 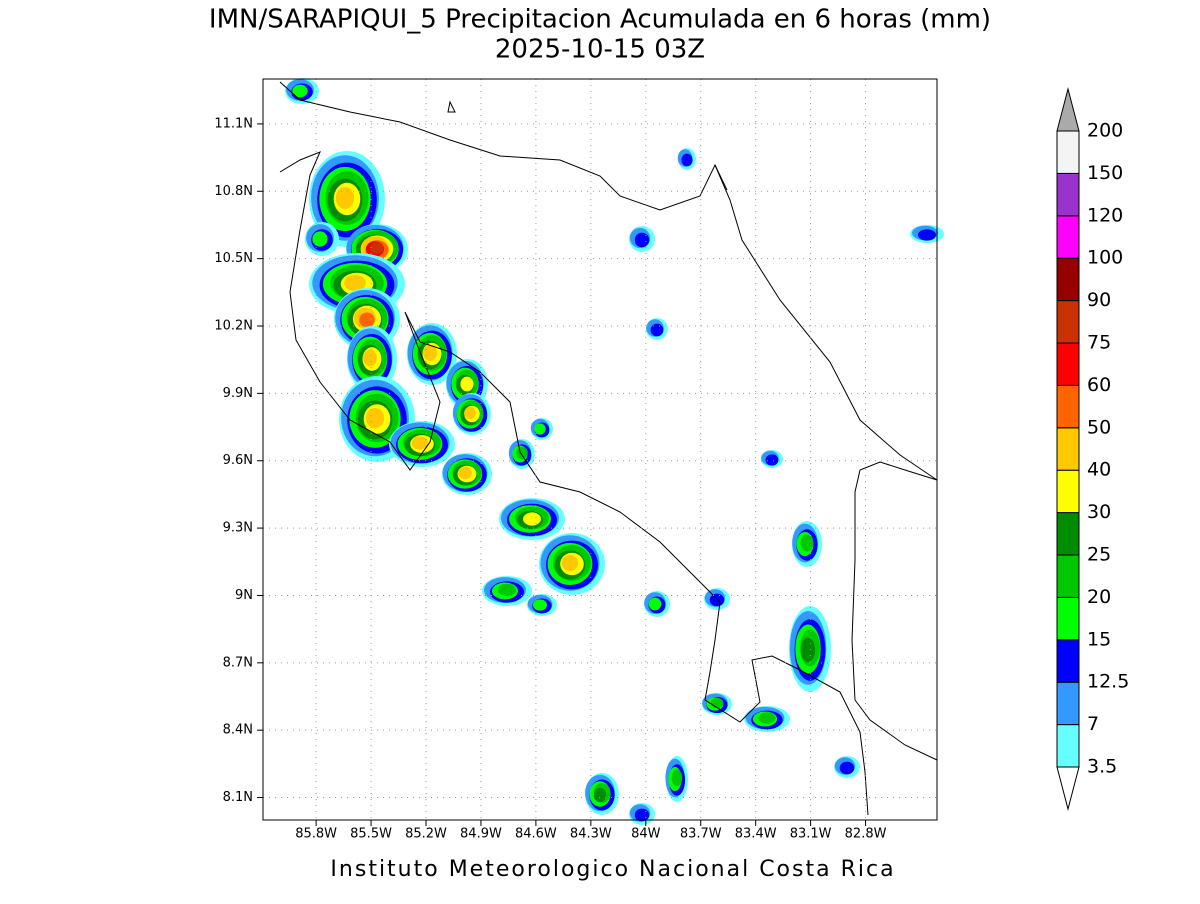 I want to click on y-tick-label: 10.5N, so click(x=233, y=258).